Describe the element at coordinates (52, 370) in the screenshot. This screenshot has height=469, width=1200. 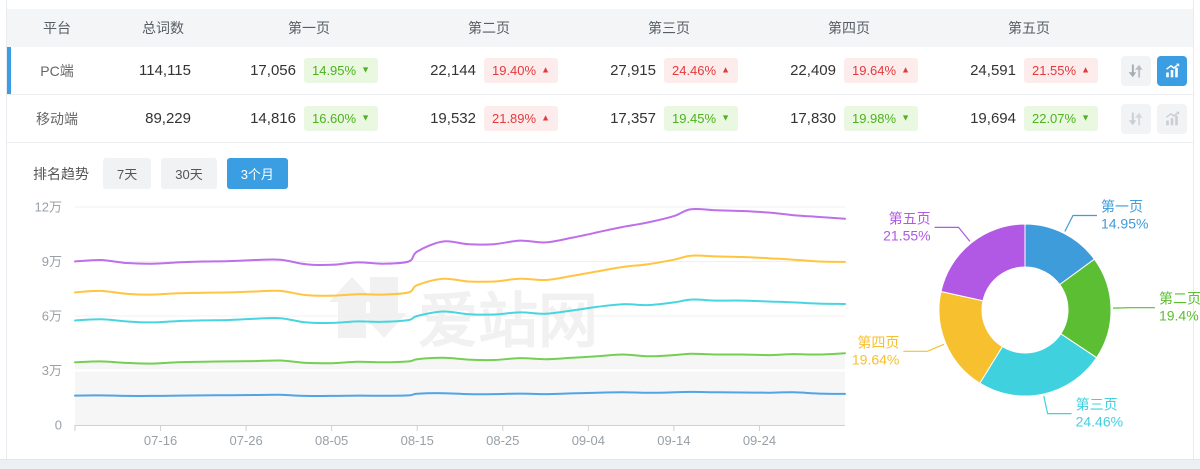
I see `y-axis-tick-label: 3万` at that location.